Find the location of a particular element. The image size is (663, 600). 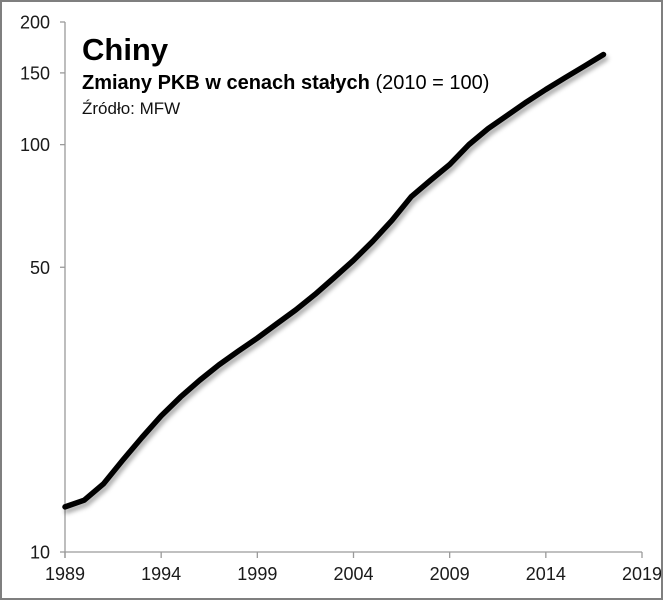

x-tick-label: 1999 is located at coordinates (257, 574).